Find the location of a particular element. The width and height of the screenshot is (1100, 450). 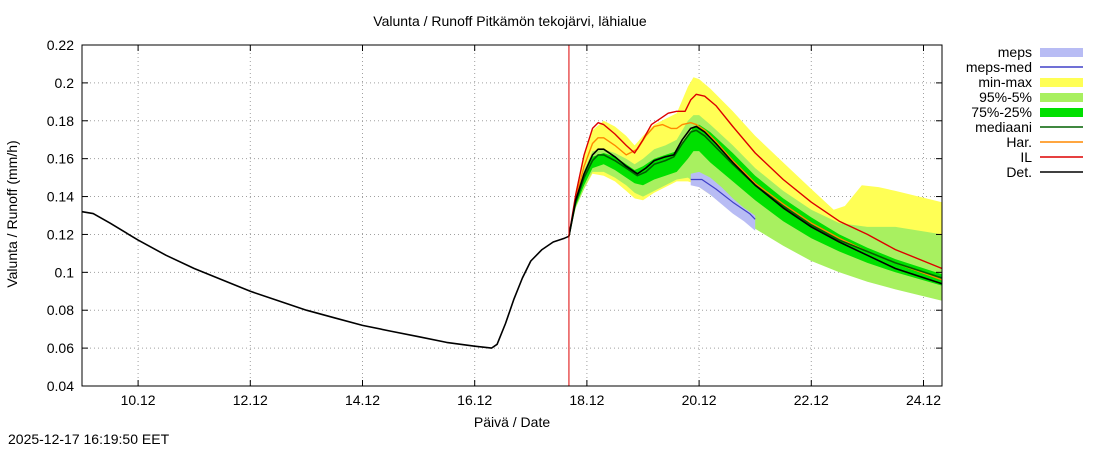

timestamp: 2025-12-17 16:19:50 EET is located at coordinates (89, 439).